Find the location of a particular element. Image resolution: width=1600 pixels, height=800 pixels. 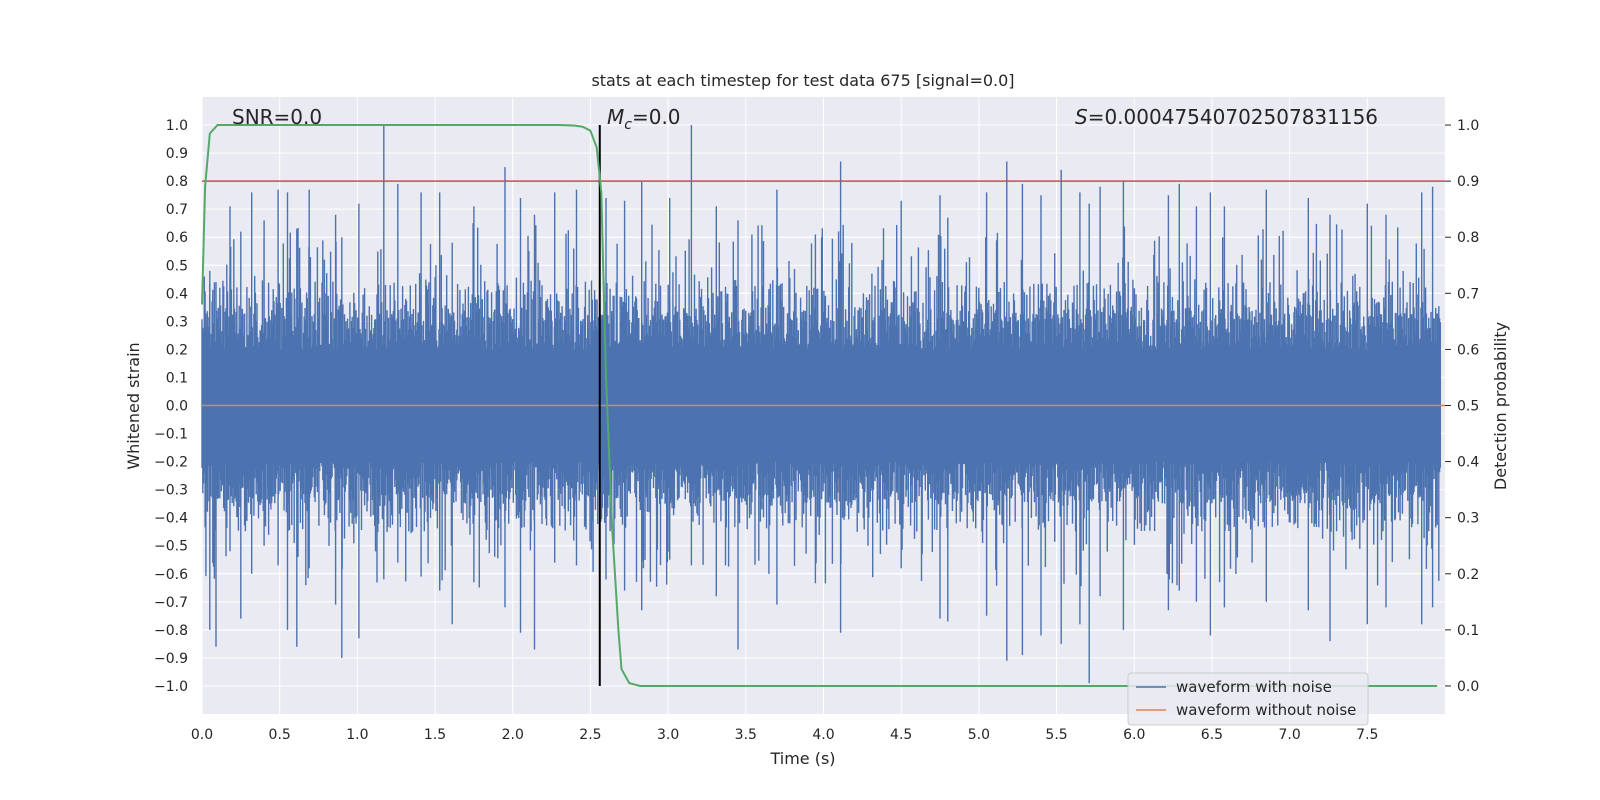

y2-tick-label: 0.0 is located at coordinates (1468, 687).